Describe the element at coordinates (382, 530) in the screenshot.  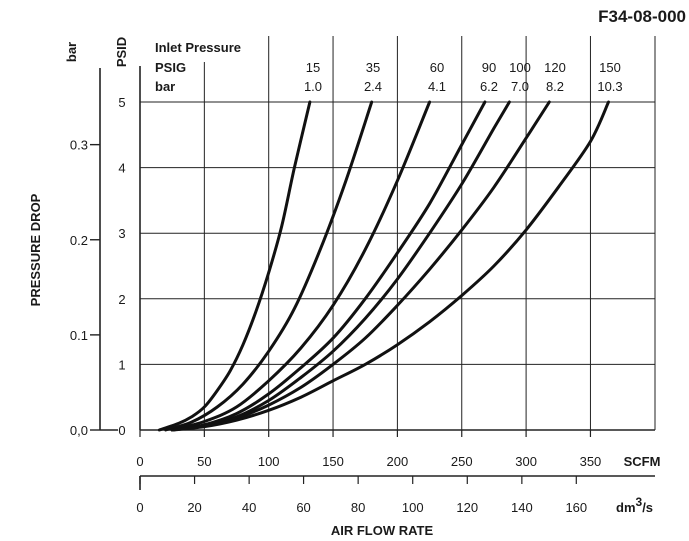
I see `x-axis-title: AIR FLOW RATE` at that location.